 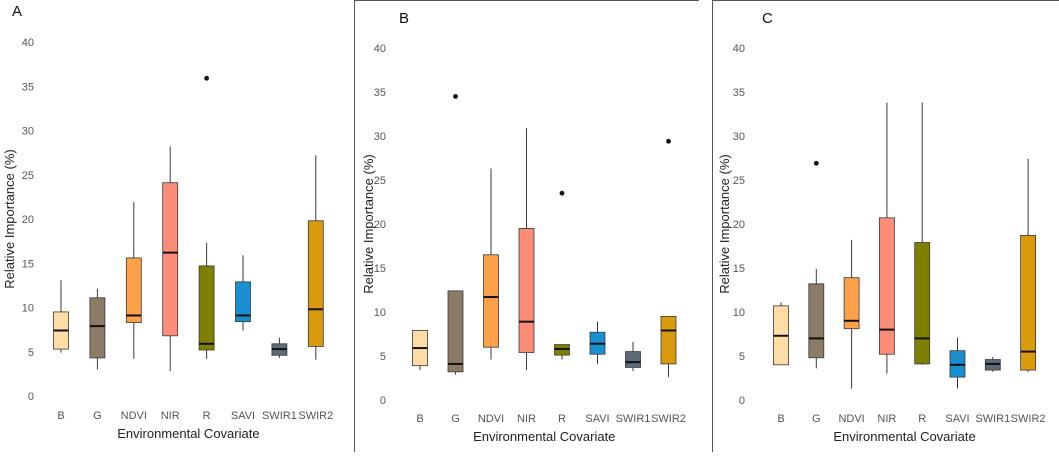 I want to click on panel-label: C, so click(x=767, y=18).